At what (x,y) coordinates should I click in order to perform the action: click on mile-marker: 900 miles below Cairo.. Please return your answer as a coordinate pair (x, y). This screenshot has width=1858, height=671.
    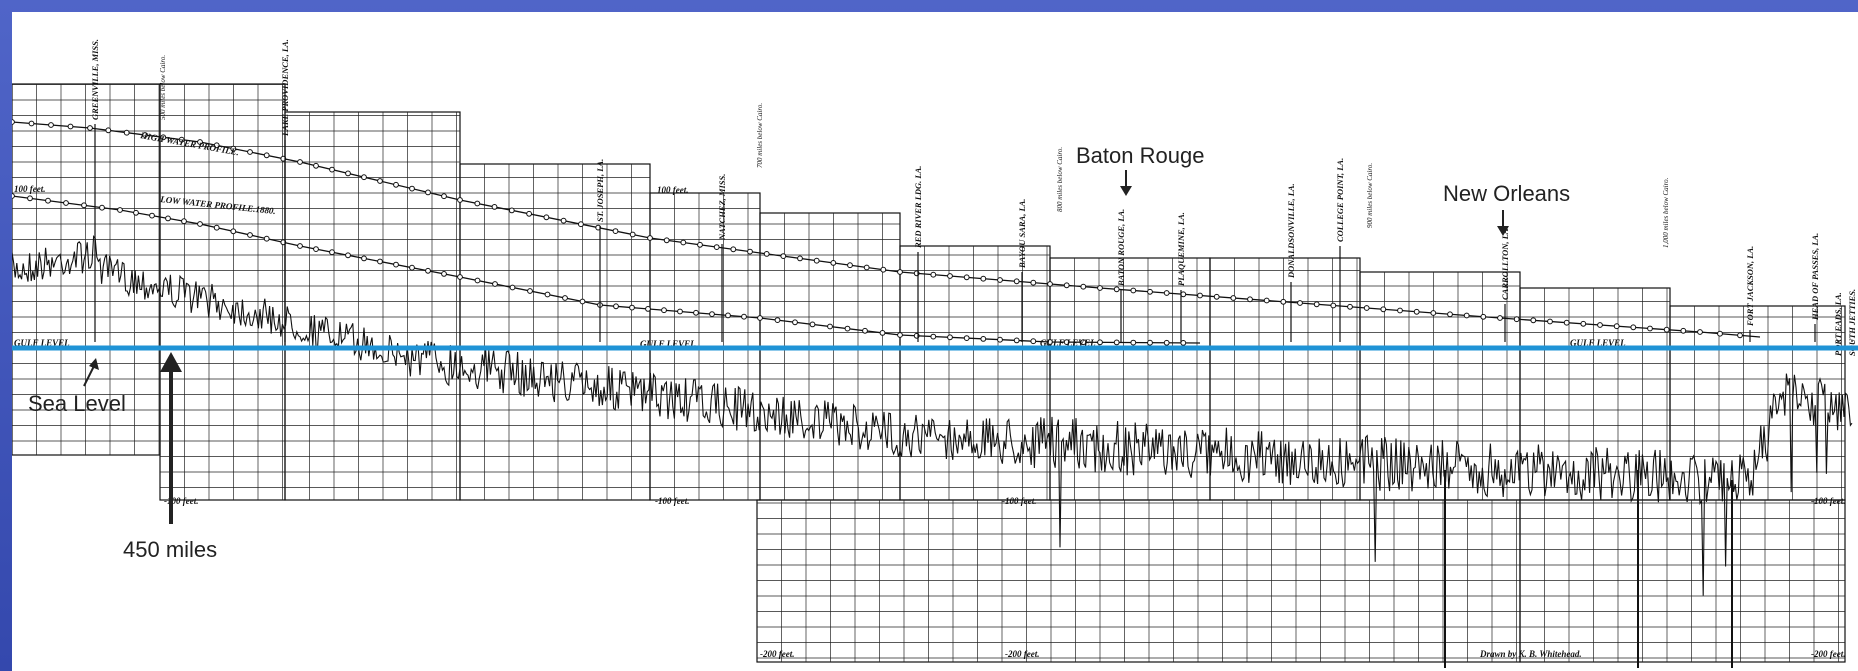
    Looking at the image, I should click on (1370, 195).